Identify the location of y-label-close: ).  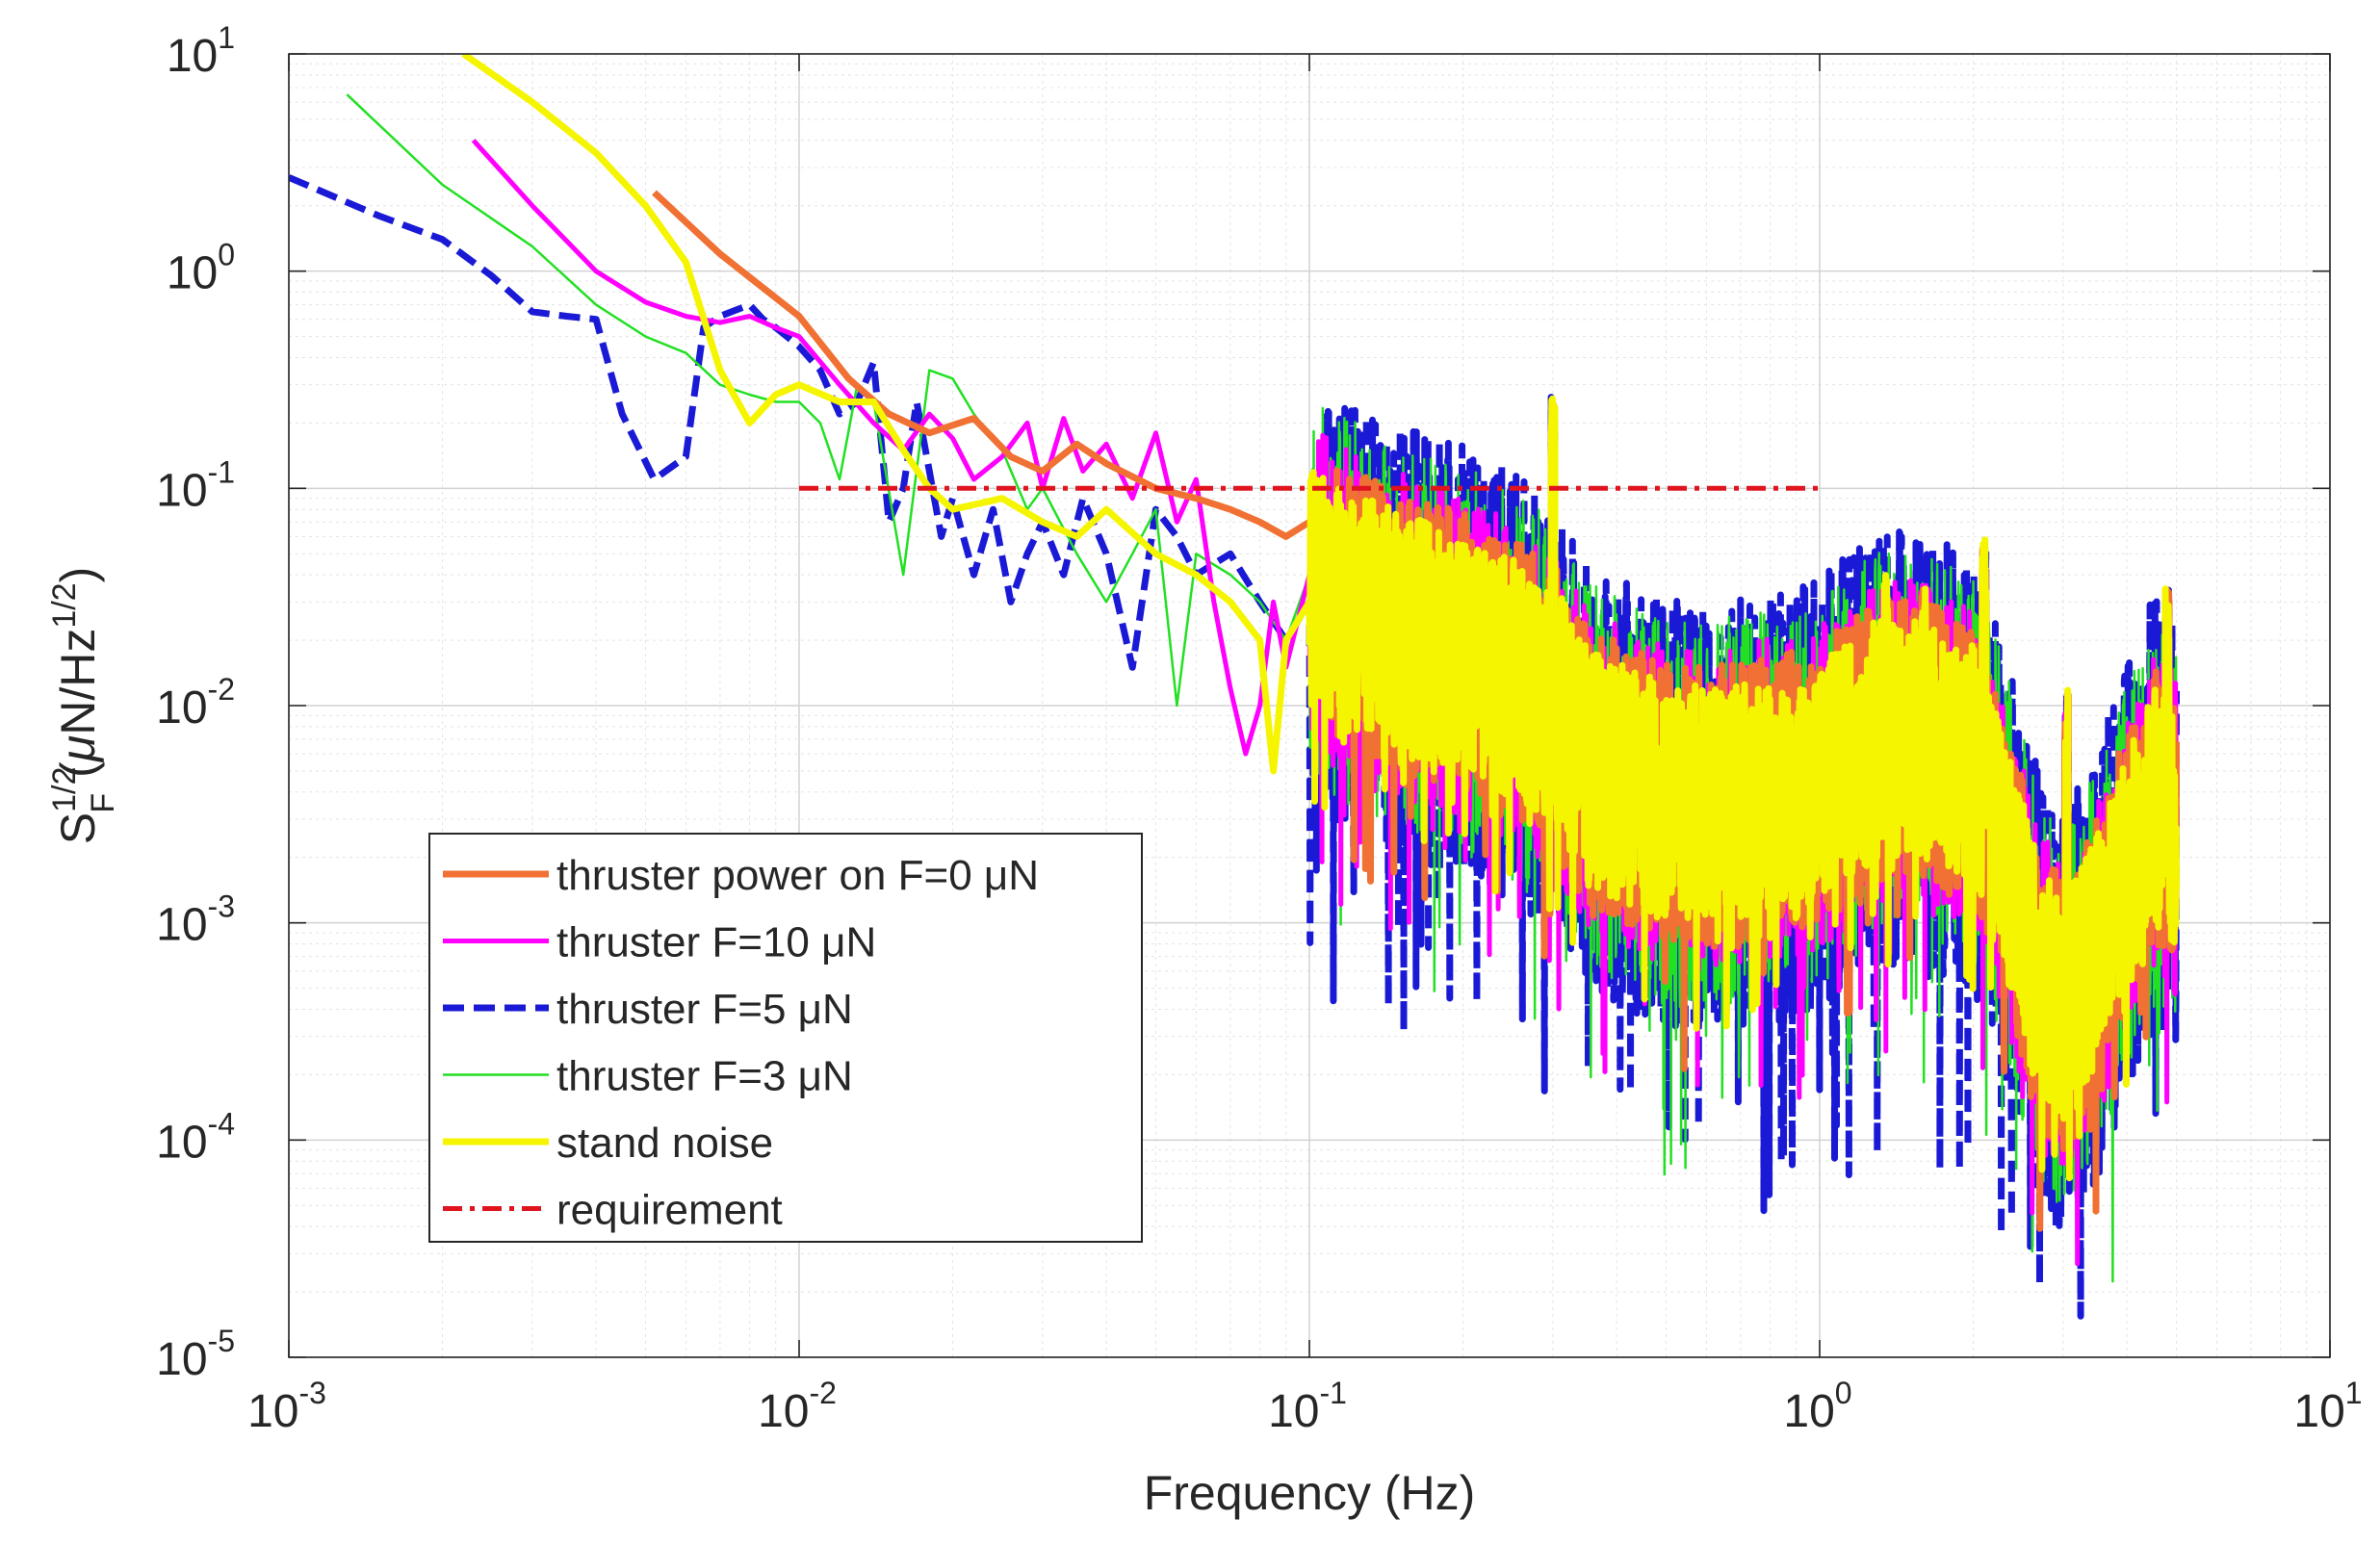
(78, 575).